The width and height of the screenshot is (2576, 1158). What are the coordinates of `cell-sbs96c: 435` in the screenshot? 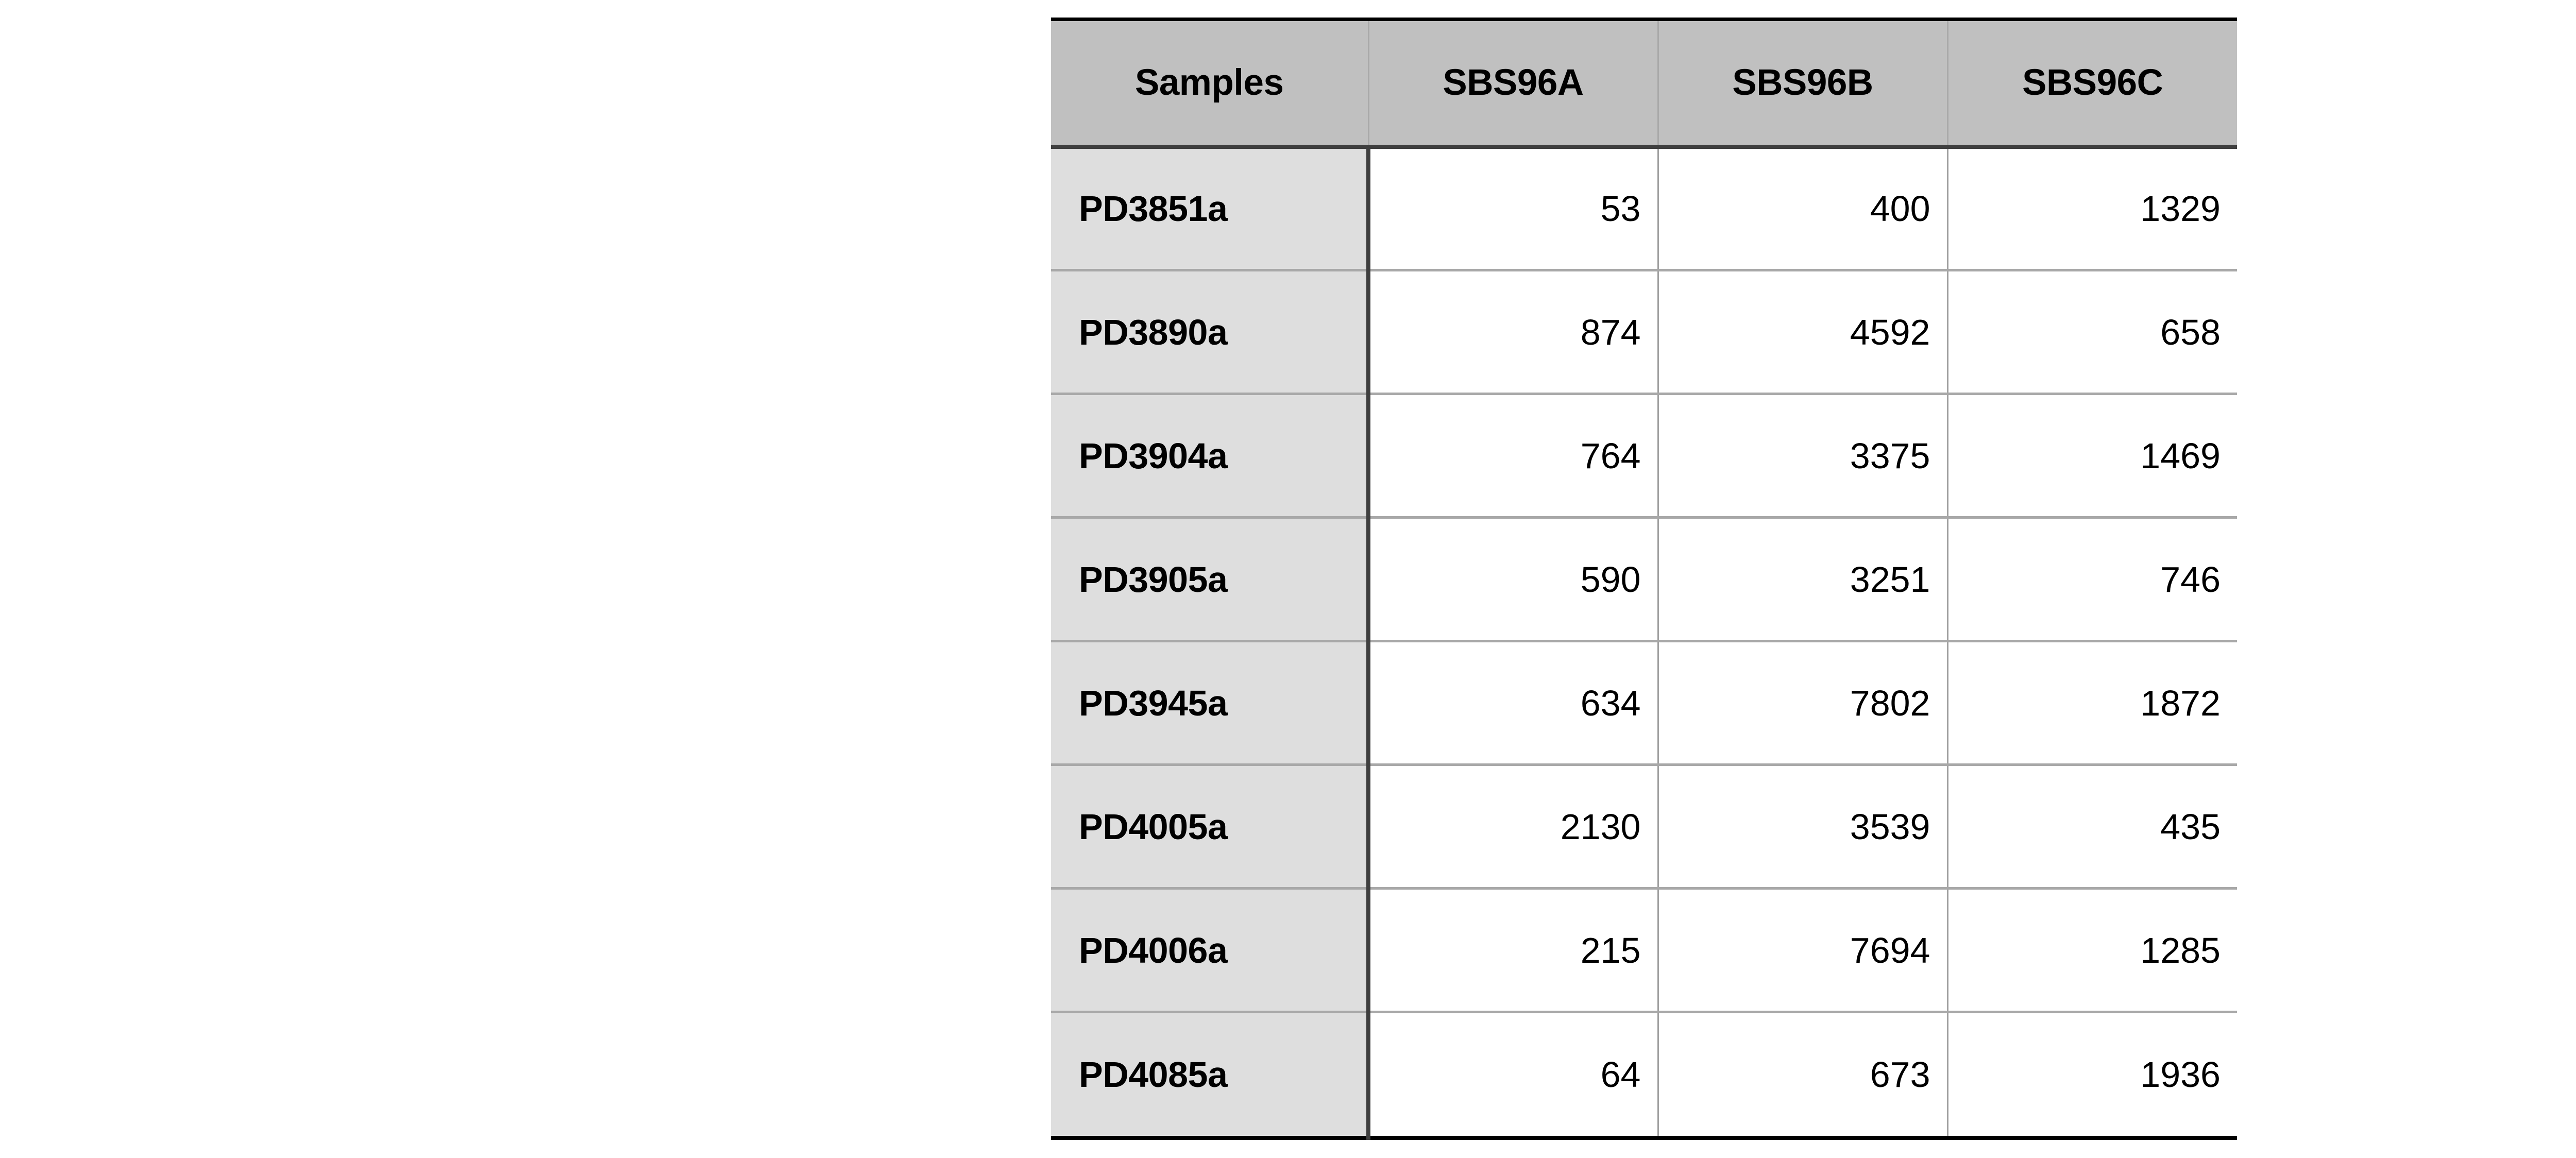 It's located at (2092, 827).